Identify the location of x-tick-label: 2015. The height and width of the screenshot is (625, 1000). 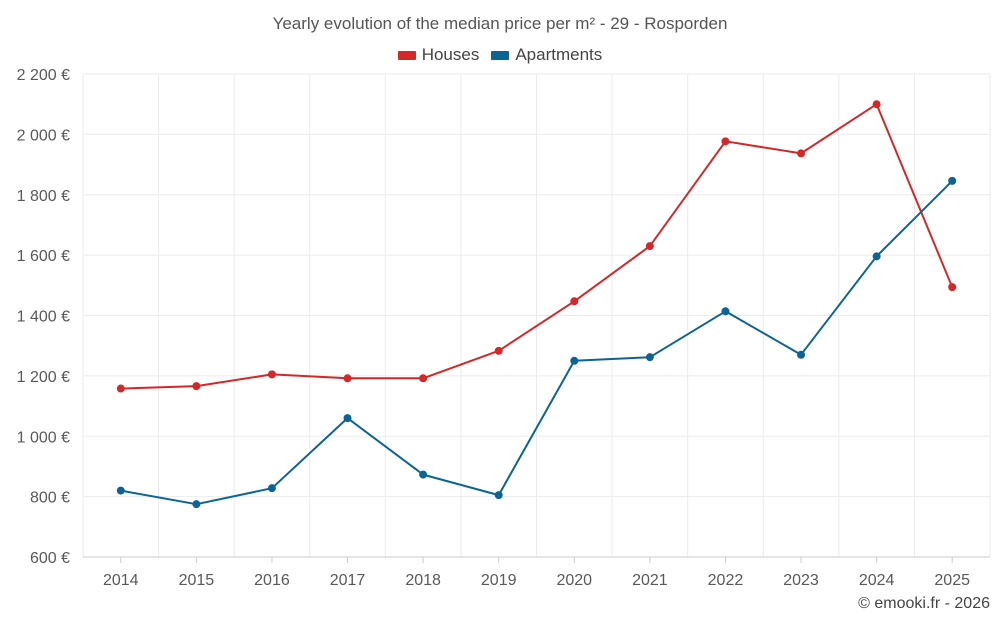
(197, 580).